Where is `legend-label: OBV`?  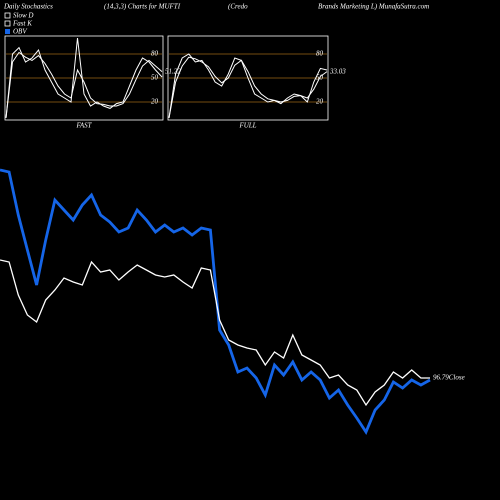 legend-label: OBV is located at coordinates (20, 32).